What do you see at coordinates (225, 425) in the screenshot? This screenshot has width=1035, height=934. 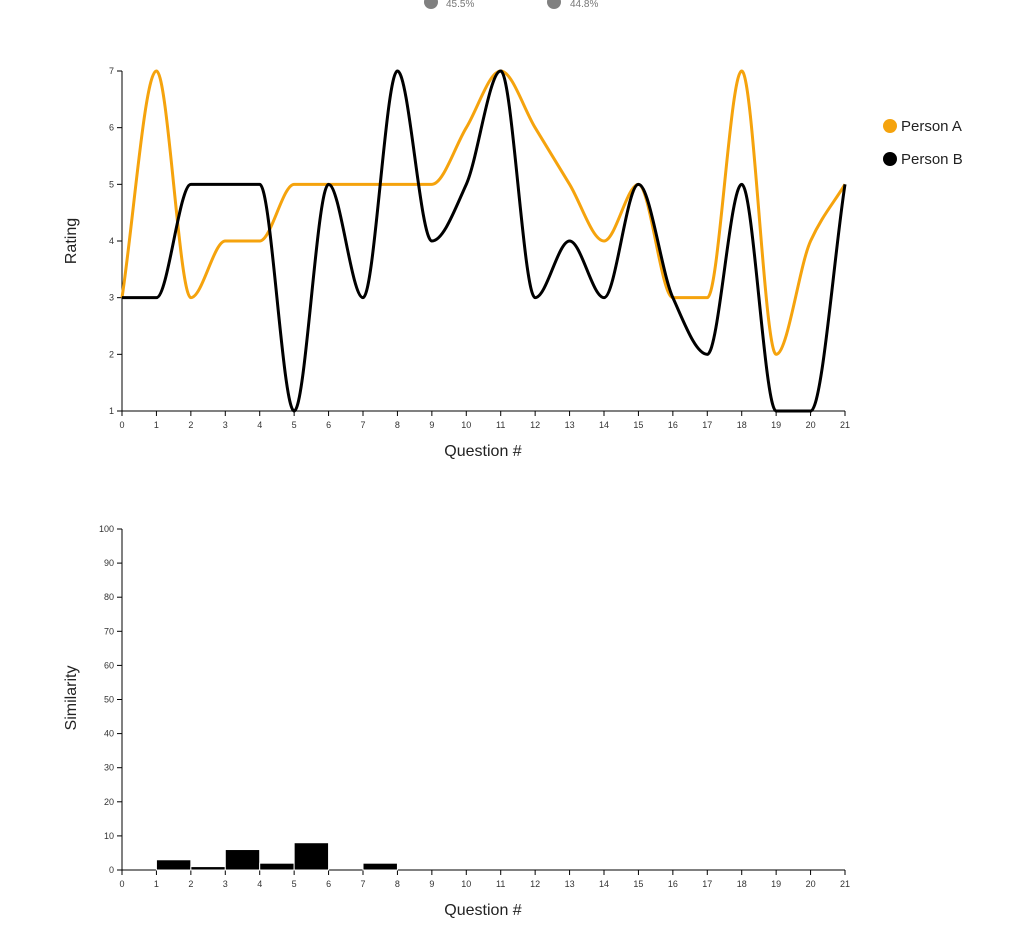 I see `rating-x-tick-label: 3` at bounding box center [225, 425].